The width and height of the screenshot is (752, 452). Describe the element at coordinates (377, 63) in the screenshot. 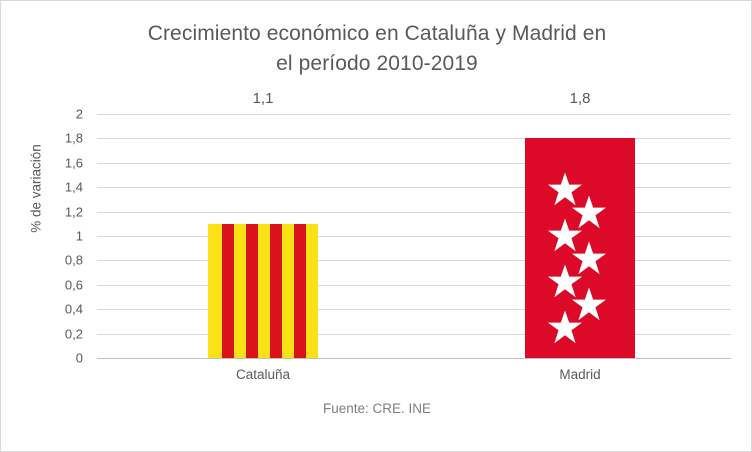

I see `chart-title-line-2: el período 2010-2019` at that location.